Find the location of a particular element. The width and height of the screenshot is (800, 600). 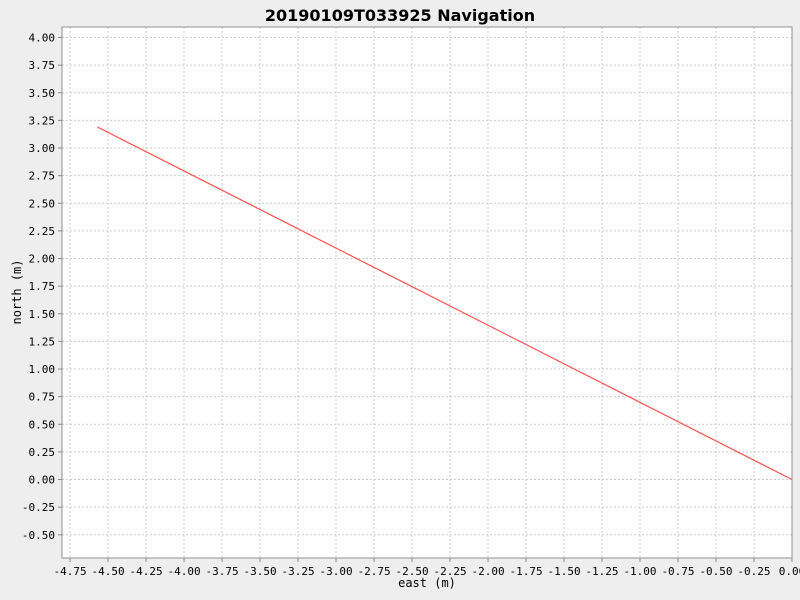

y-tick-label: -0.50 is located at coordinates (38, 535).